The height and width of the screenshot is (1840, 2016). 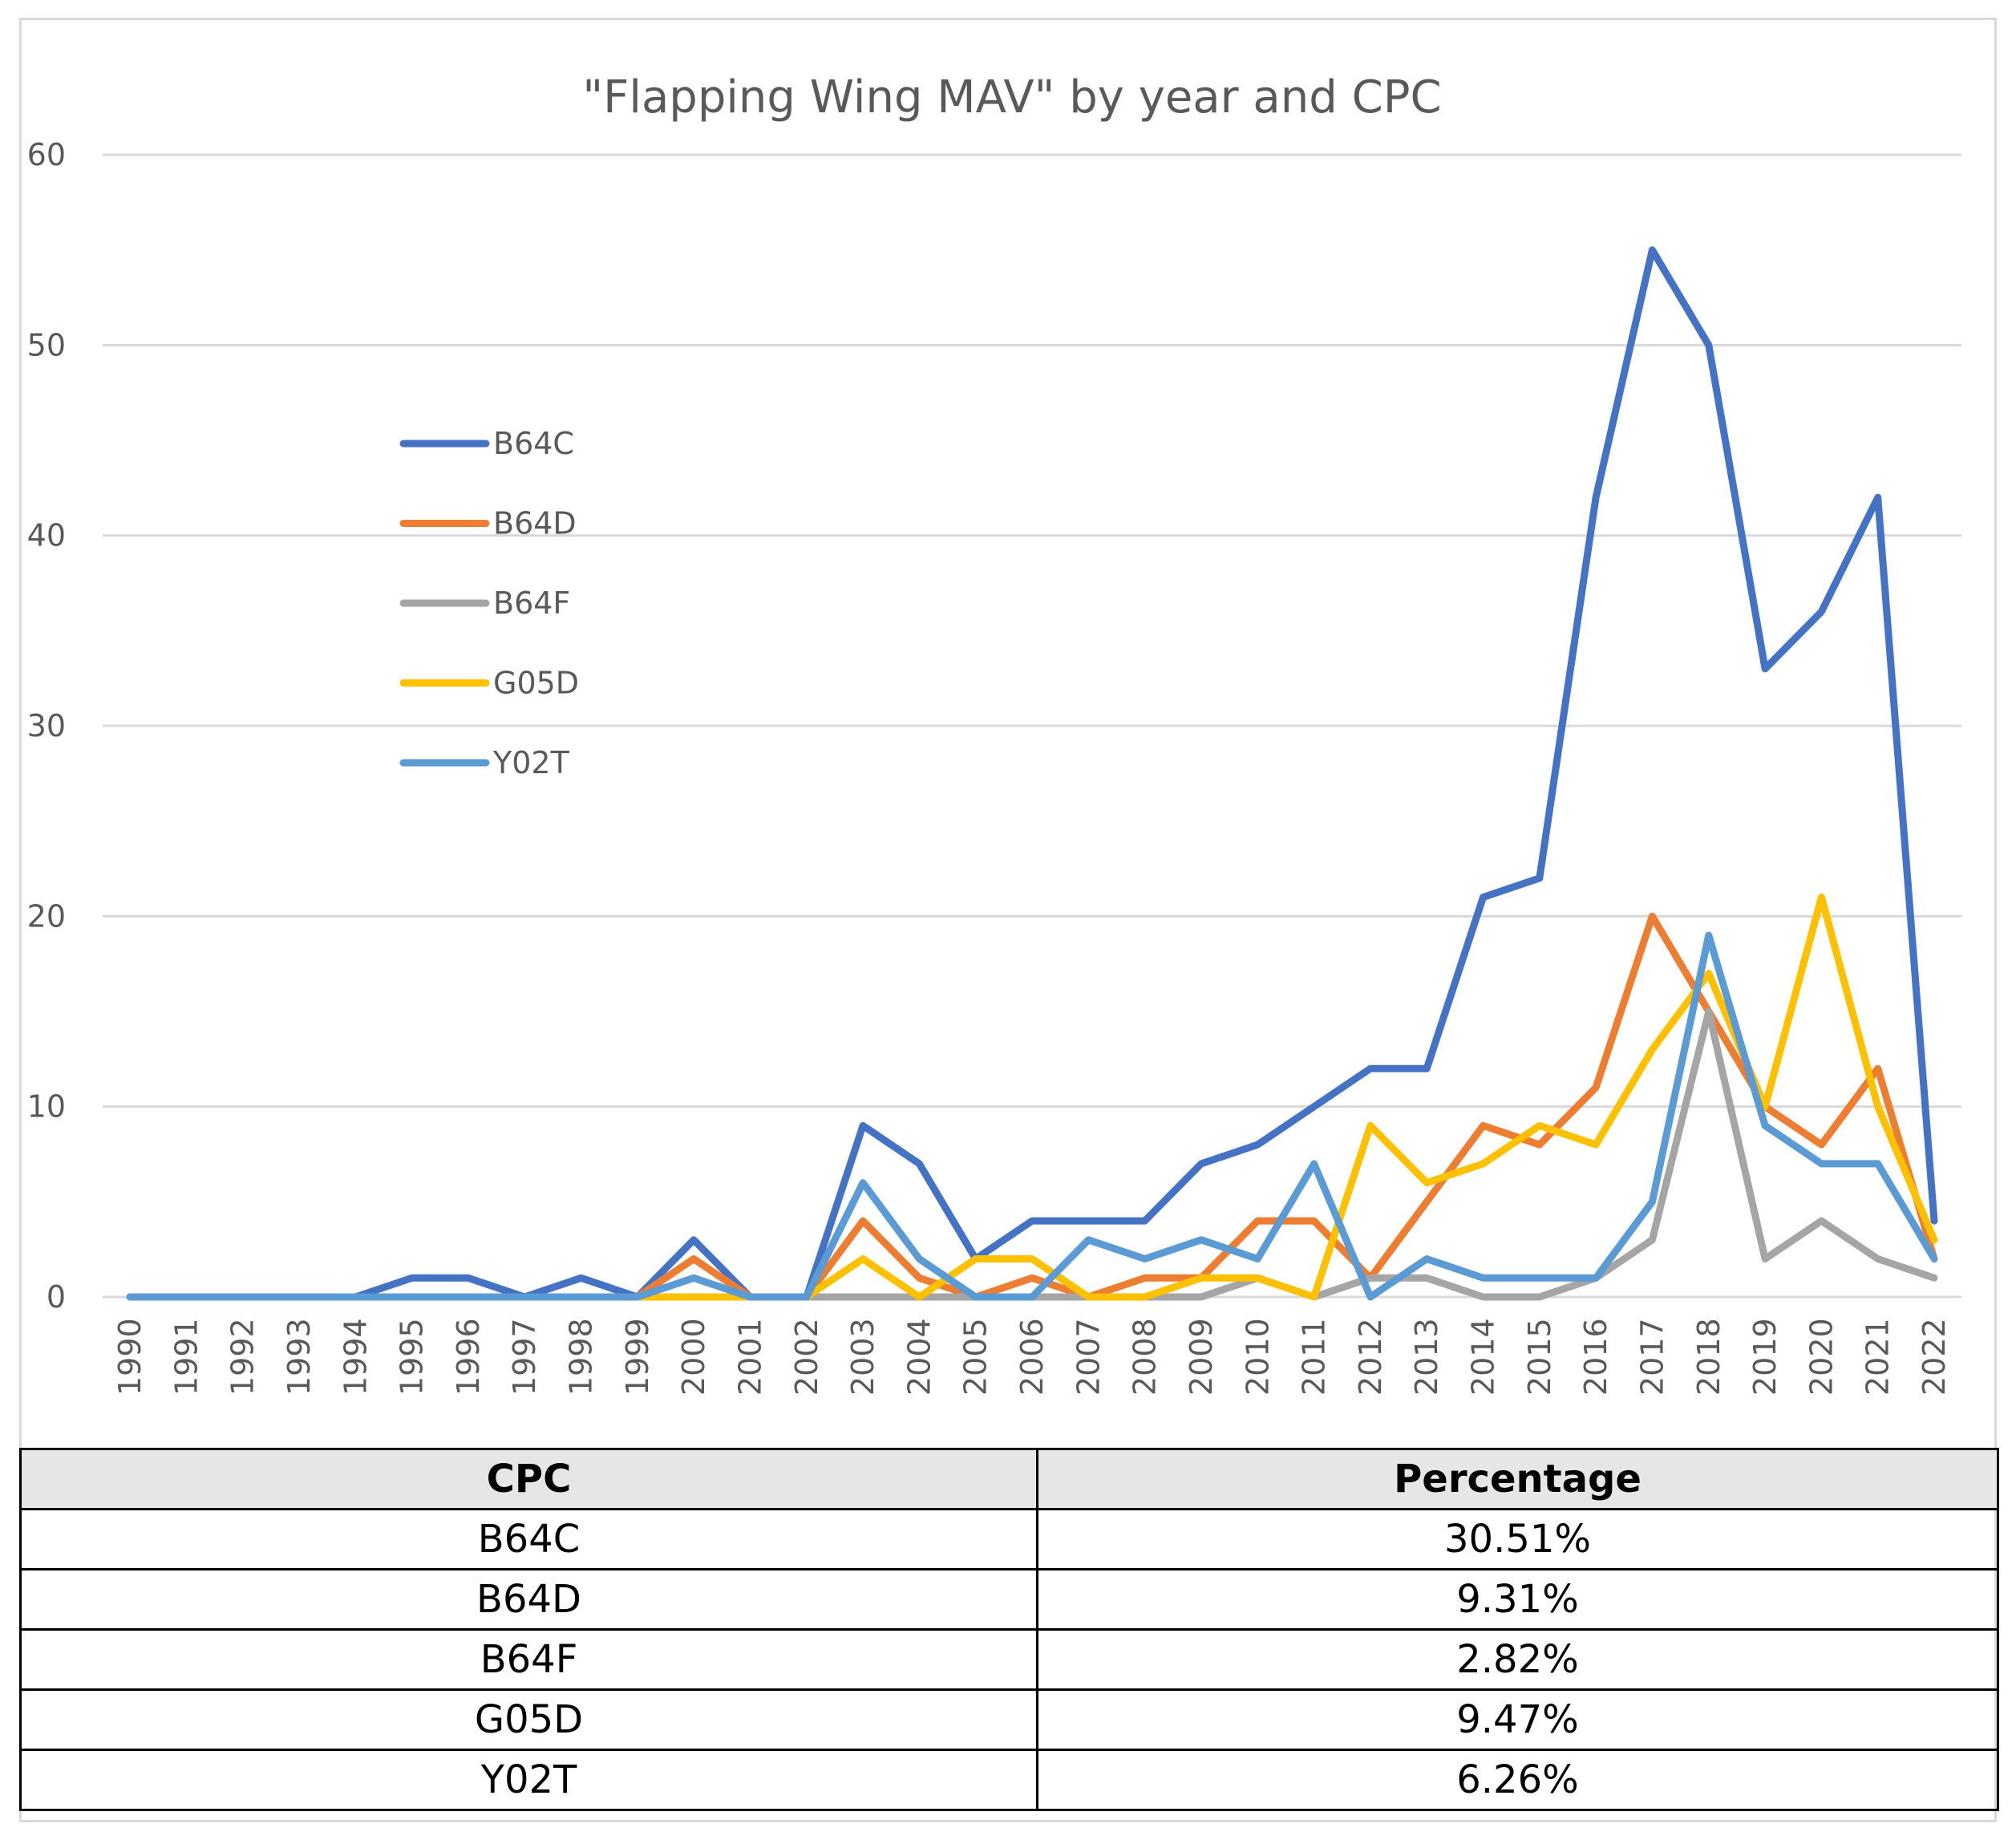 What do you see at coordinates (46, 535) in the screenshot?
I see `y-tick-label: 40` at bounding box center [46, 535].